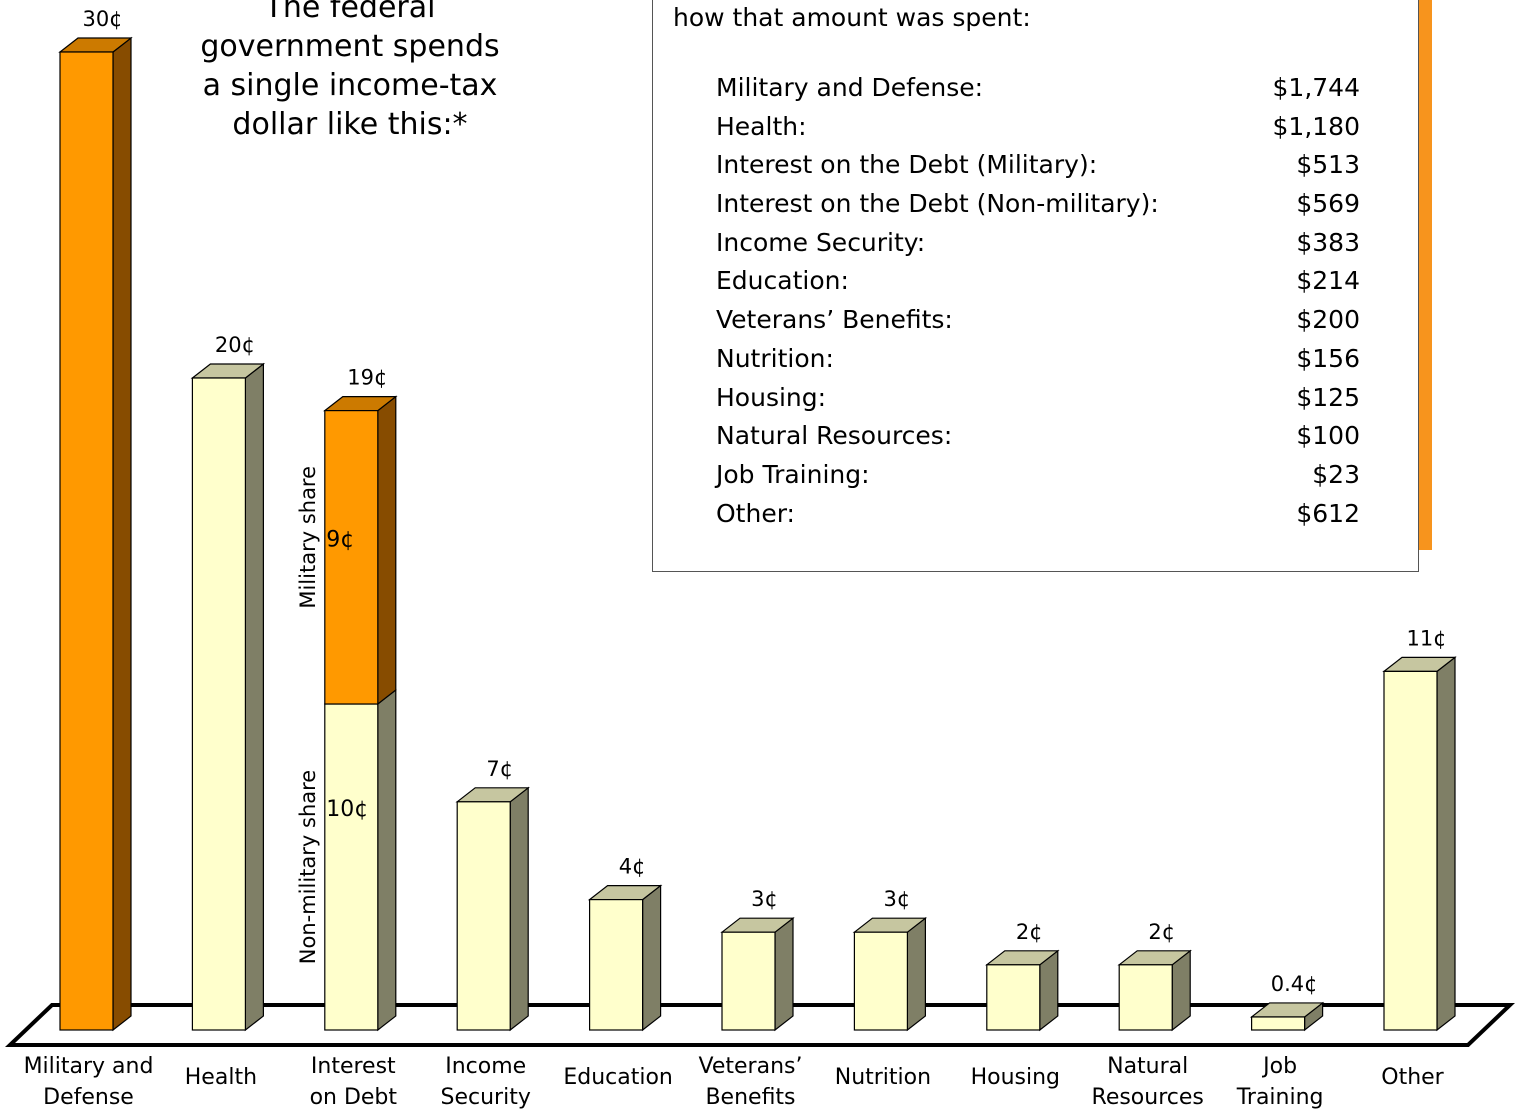  Describe the element at coordinates (485, 1066) in the screenshot. I see `category-label: Income` at that location.